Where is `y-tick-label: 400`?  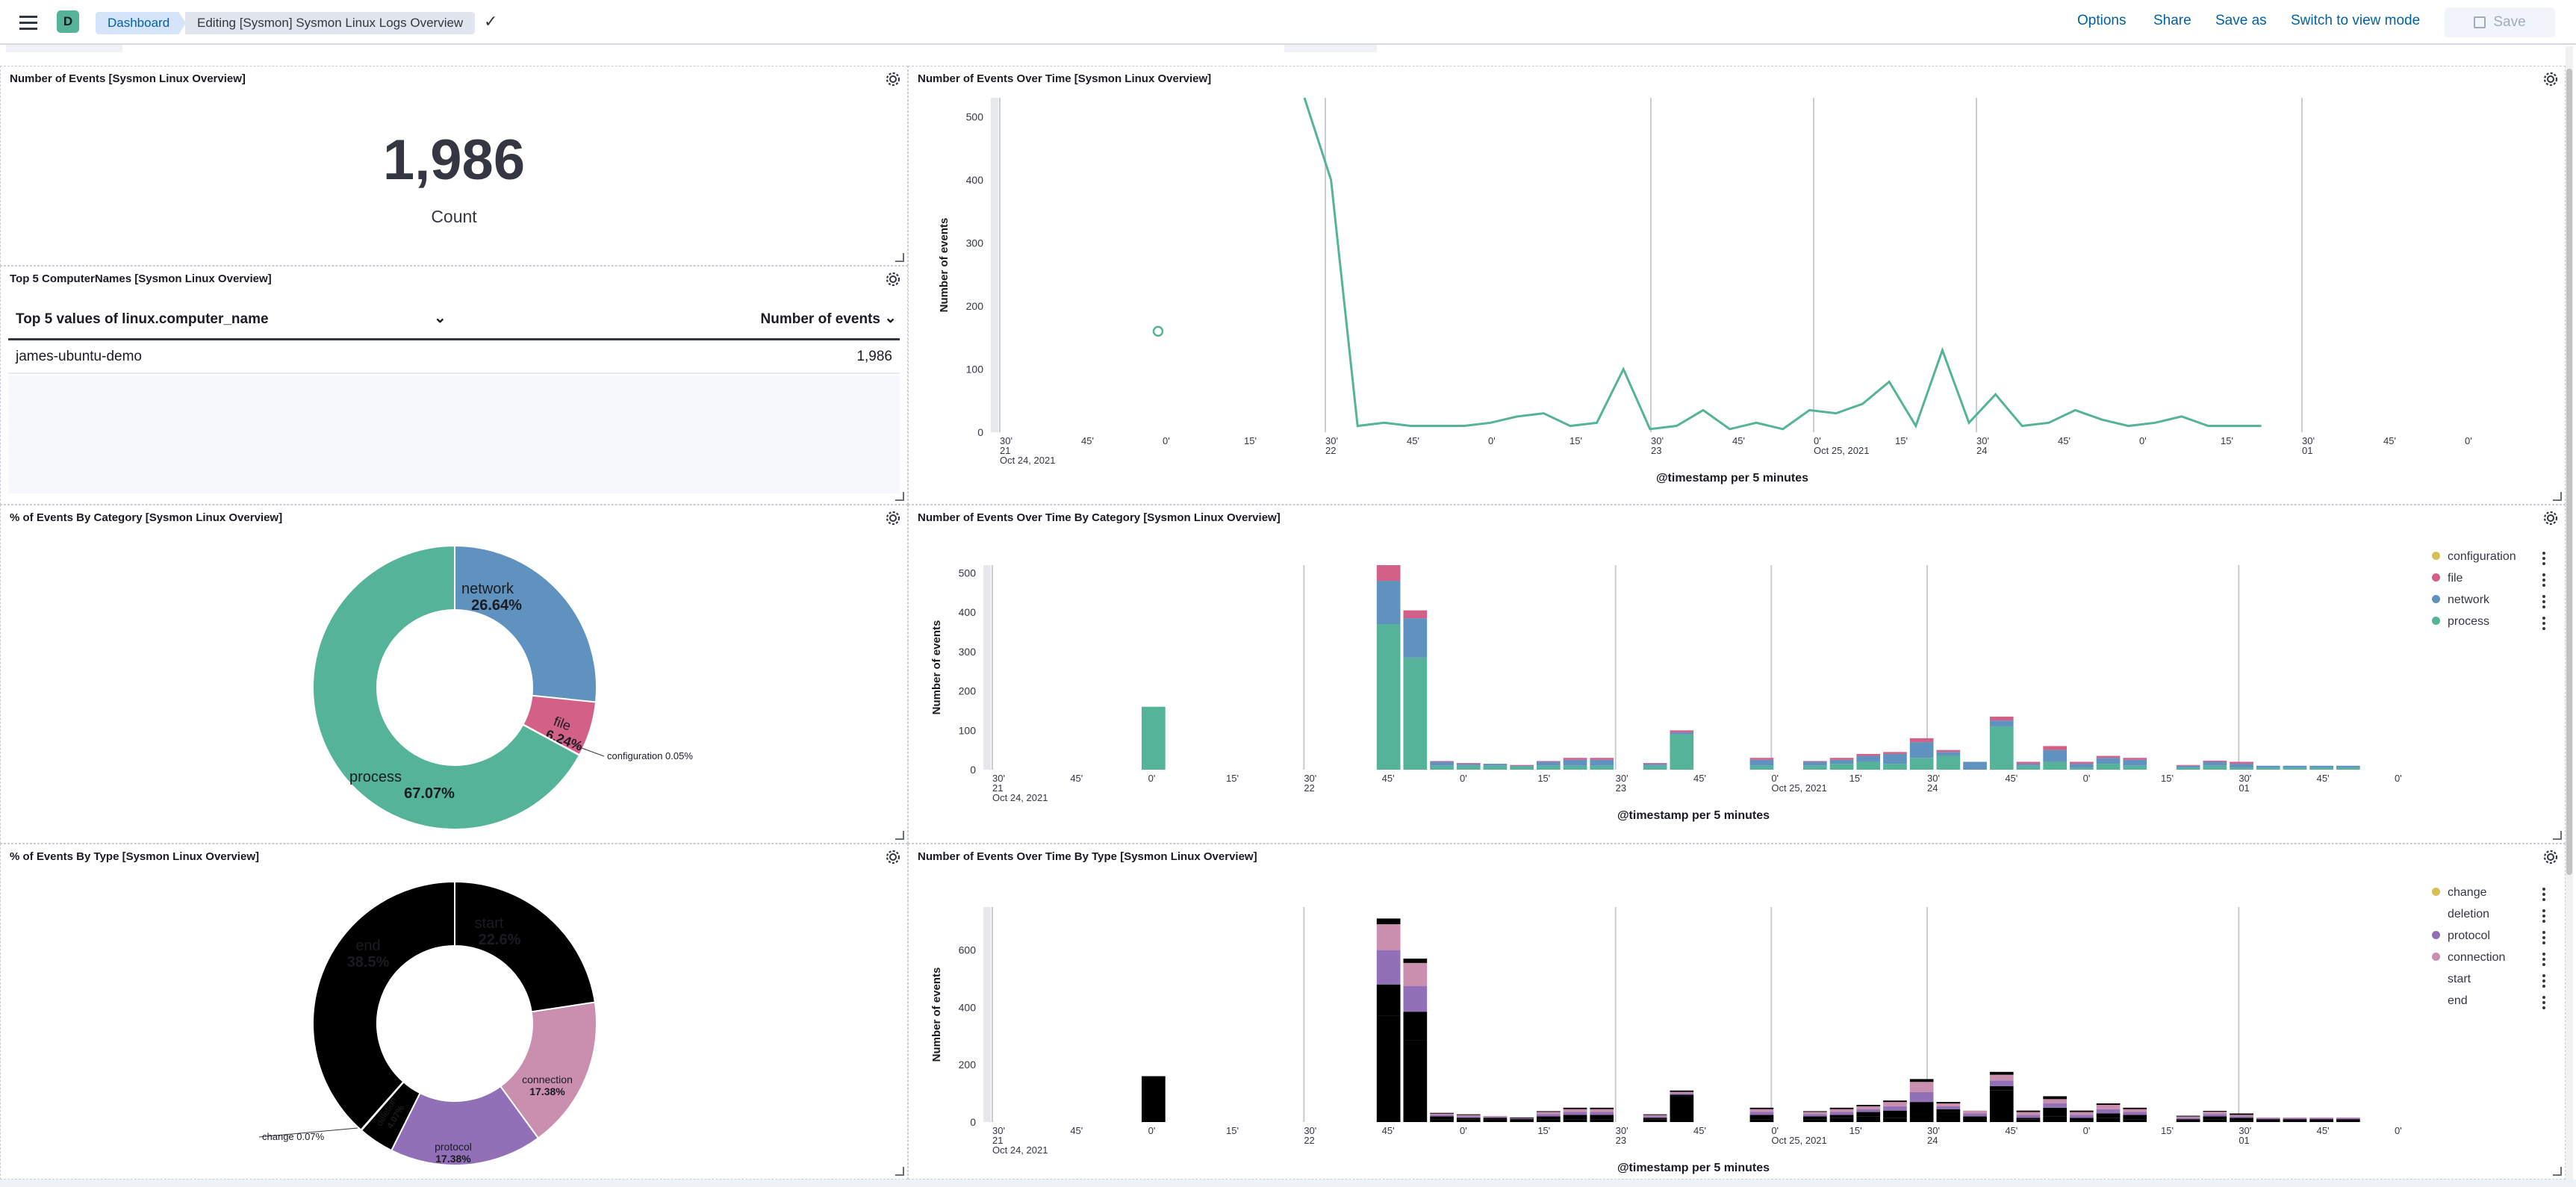
y-tick-label: 400 is located at coordinates (968, 612).